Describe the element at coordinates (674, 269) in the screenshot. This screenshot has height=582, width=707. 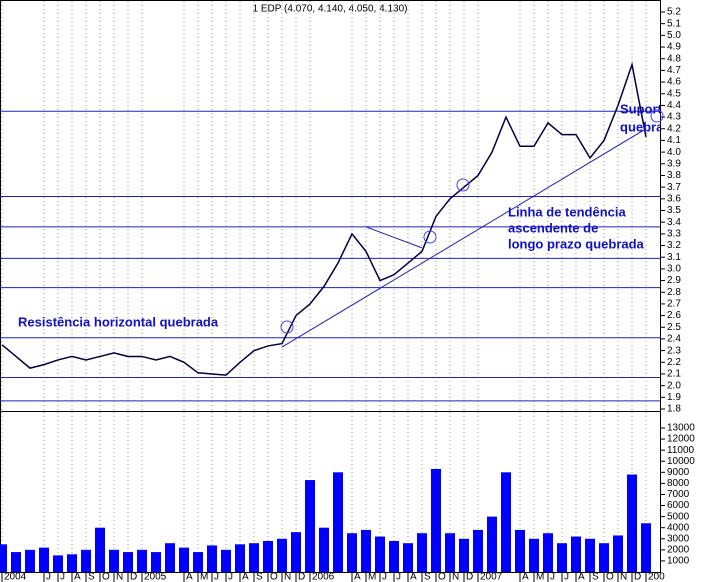
I see `y-tick-label: 3.0` at that location.